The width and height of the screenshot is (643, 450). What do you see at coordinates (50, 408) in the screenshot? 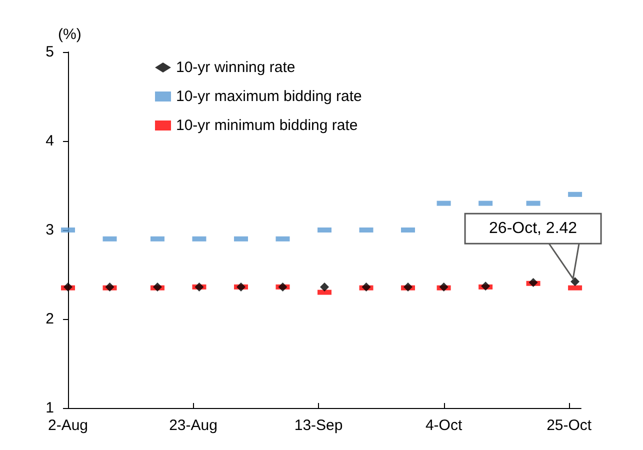
I see `y-tick-label: 1` at bounding box center [50, 408].